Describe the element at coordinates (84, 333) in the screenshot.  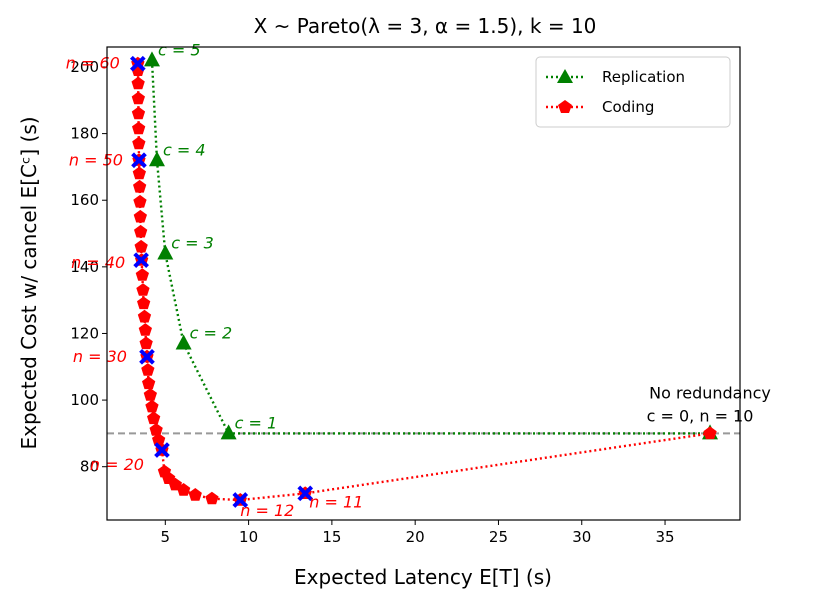
I see `y-tick-label-120: 120` at that location.